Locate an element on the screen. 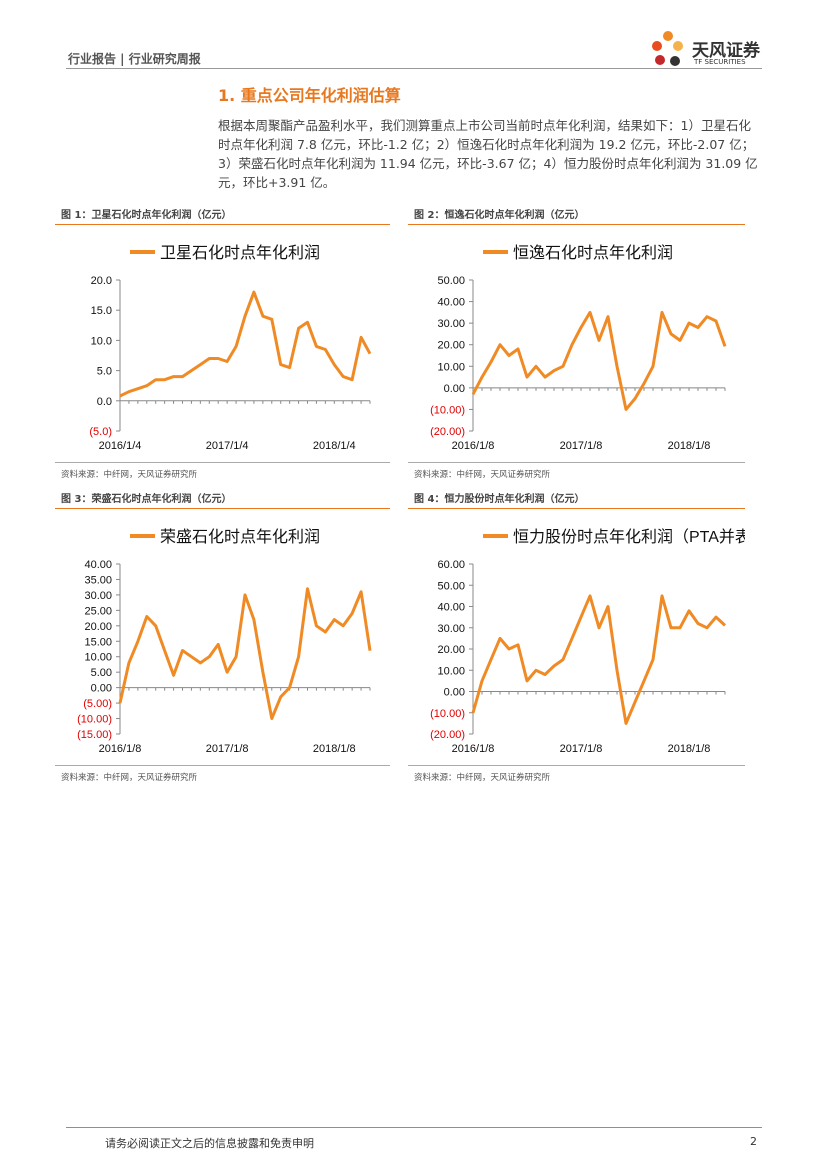 The image size is (827, 1169). y-tick-label: 10.0 is located at coordinates (101, 341).